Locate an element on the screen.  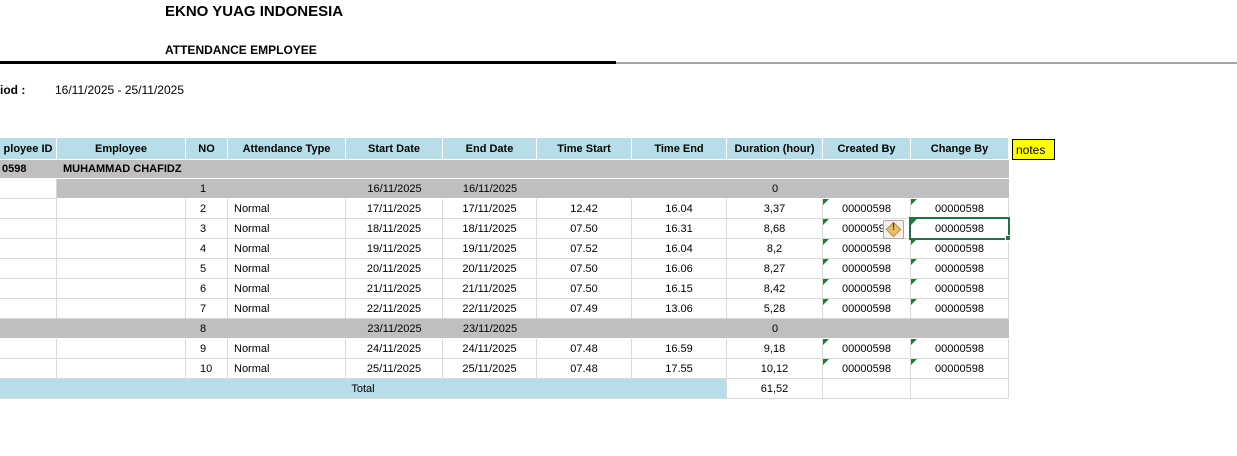
cell-no: 9 is located at coordinates (207, 349).